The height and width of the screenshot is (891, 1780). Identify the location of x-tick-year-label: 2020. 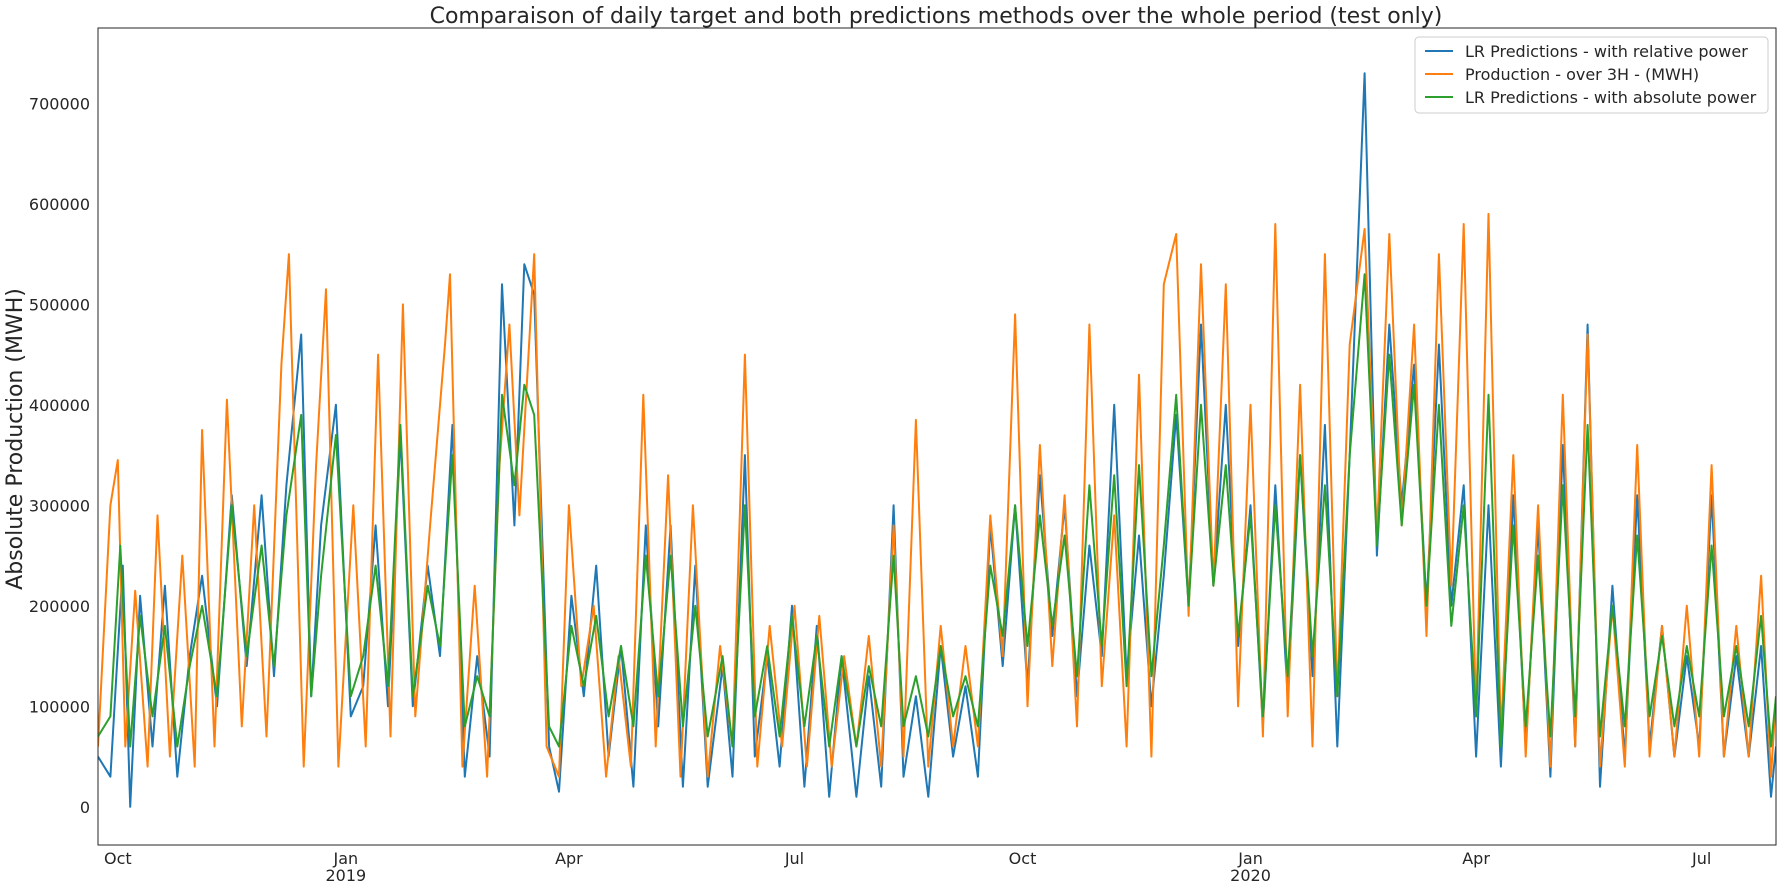
(1250, 875).